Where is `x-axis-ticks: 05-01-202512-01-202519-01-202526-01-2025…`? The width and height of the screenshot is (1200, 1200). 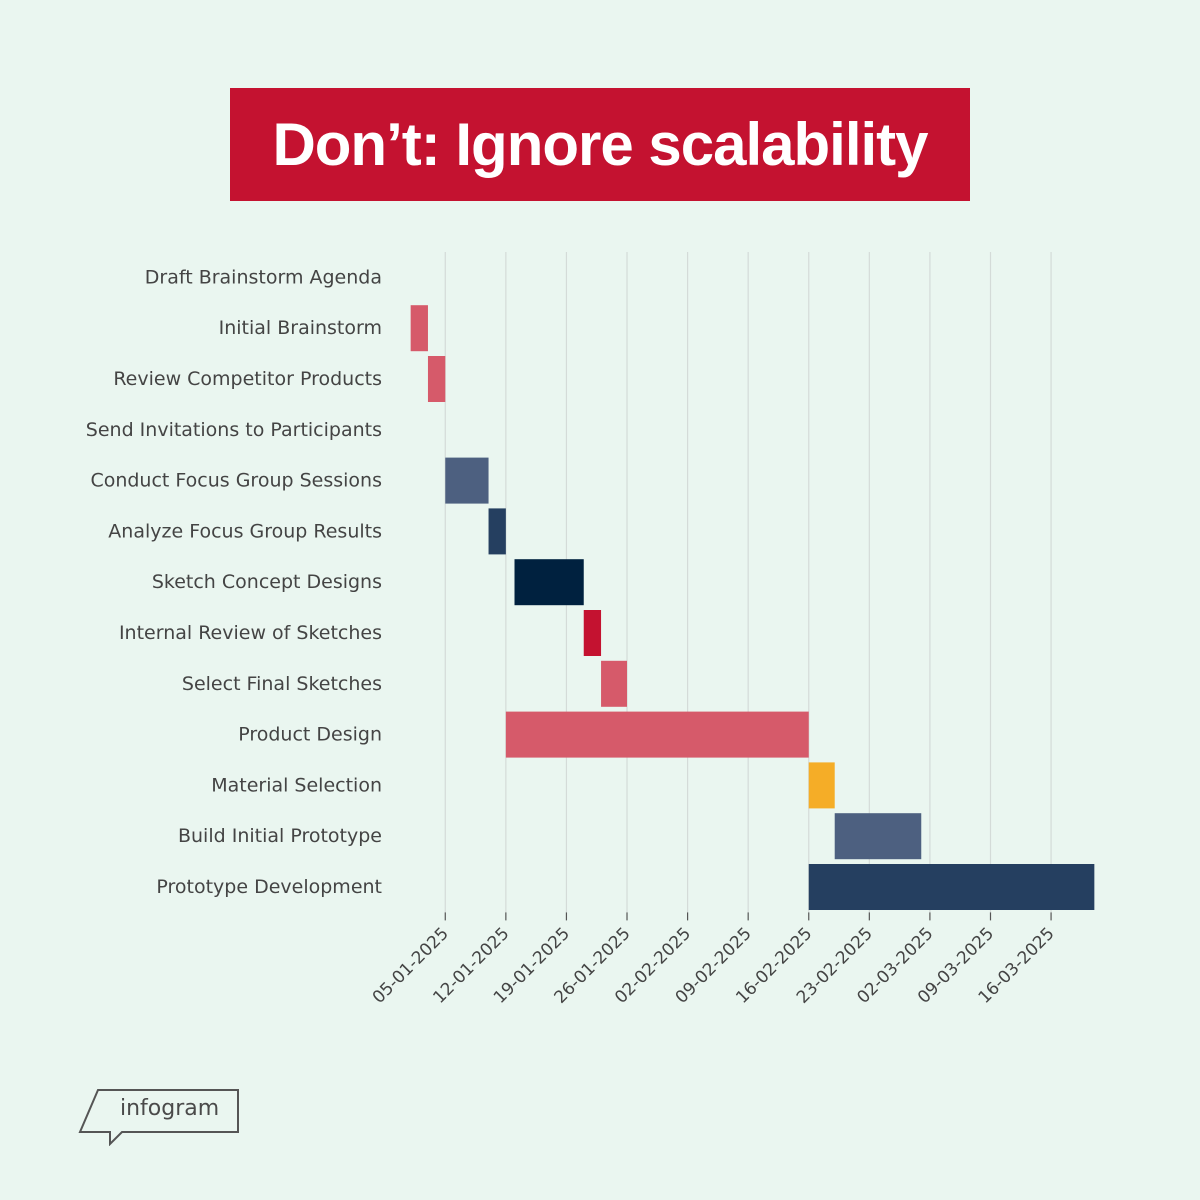
x-axis-ticks: 05-01-202512-01-202519-01-202526-01-2025… is located at coordinates (714, 960).